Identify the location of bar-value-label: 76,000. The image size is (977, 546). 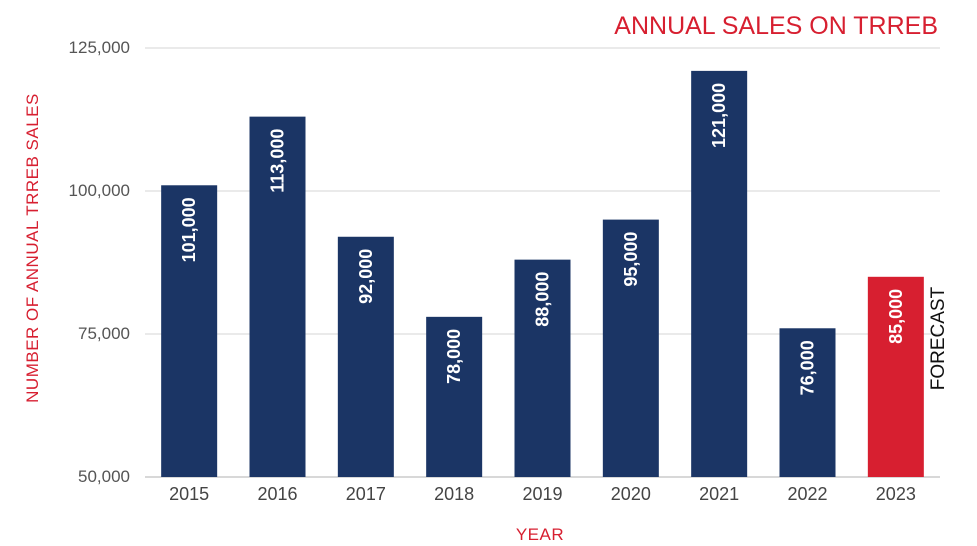
(808, 367).